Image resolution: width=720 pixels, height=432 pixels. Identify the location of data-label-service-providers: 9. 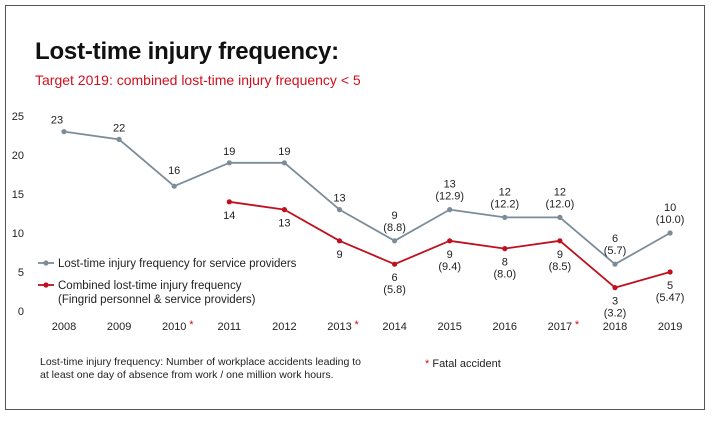
(395, 216).